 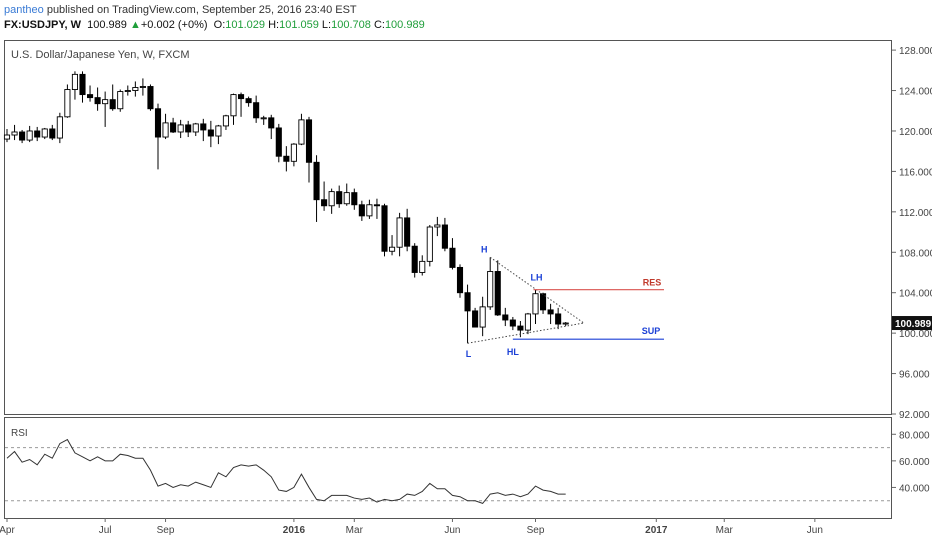 I want to click on pattern-label-h: H, so click(x=484, y=249).